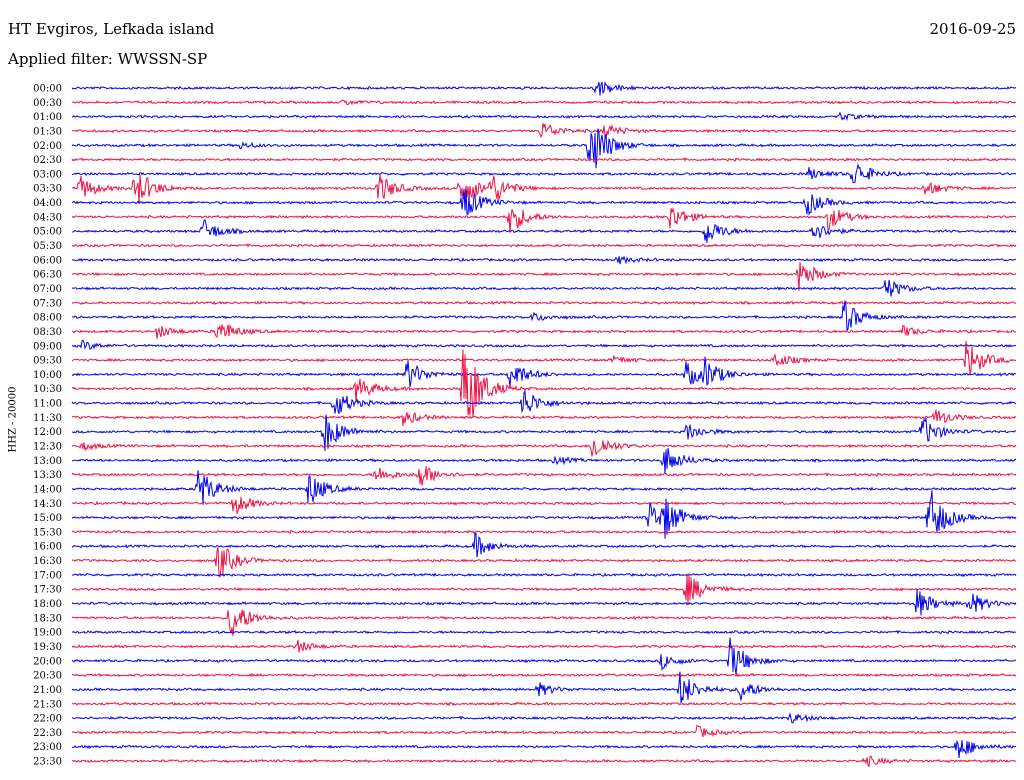 Image resolution: width=1024 pixels, height=780 pixels. Describe the element at coordinates (47, 532) in the screenshot. I see `time-tick-label: 15:30` at that location.